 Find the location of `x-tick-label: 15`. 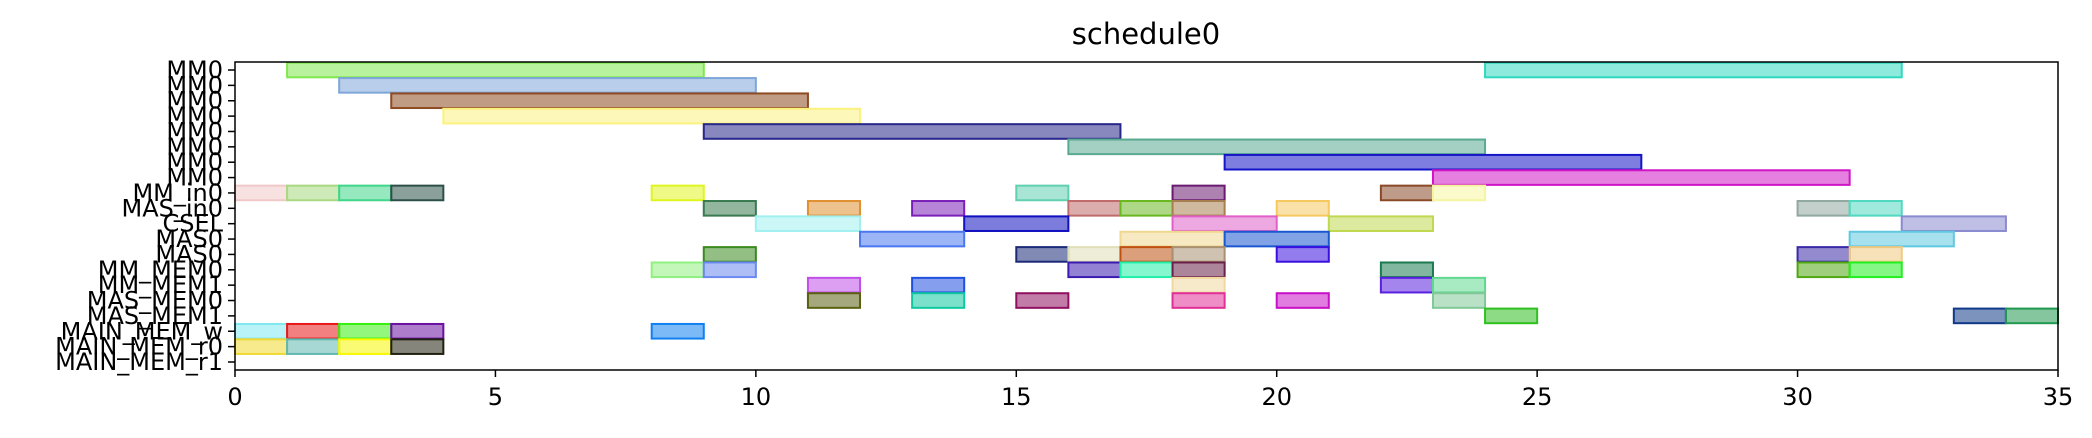

x-tick-label: 15 is located at coordinates (1016, 397).